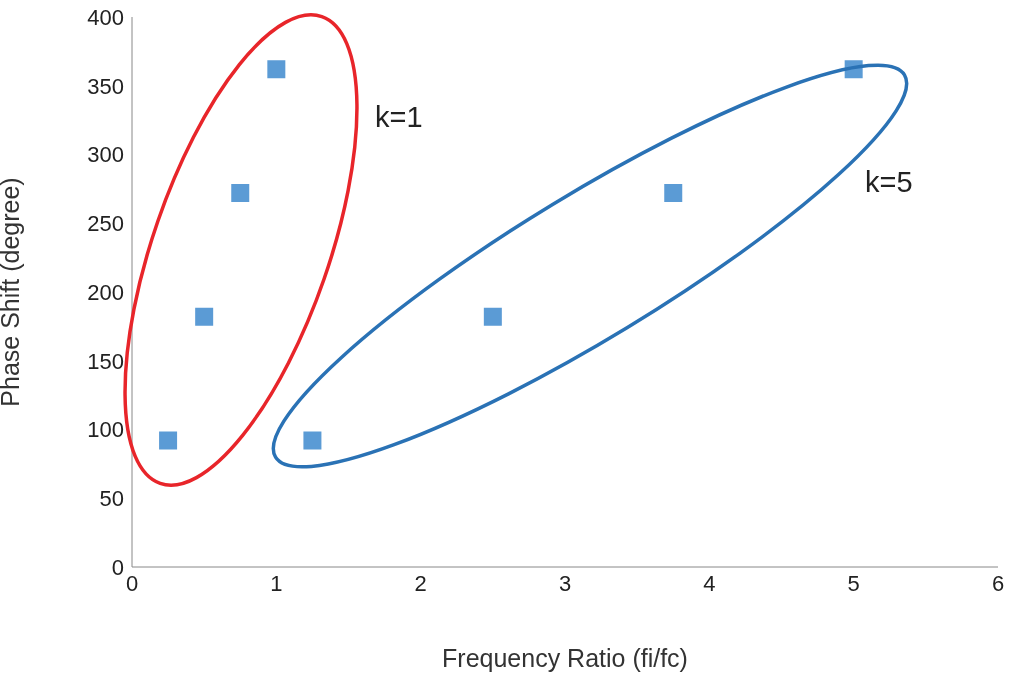  I want to click on y-tick-label: 150, so click(105, 361).